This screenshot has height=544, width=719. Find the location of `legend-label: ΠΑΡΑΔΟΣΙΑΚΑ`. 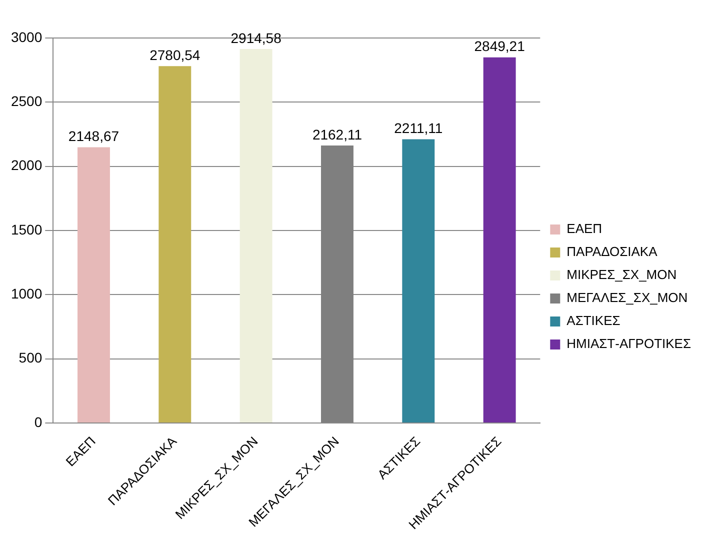

legend-label: ΠΑΡΑΔΟΣΙΑΚΑ is located at coordinates (612, 252).